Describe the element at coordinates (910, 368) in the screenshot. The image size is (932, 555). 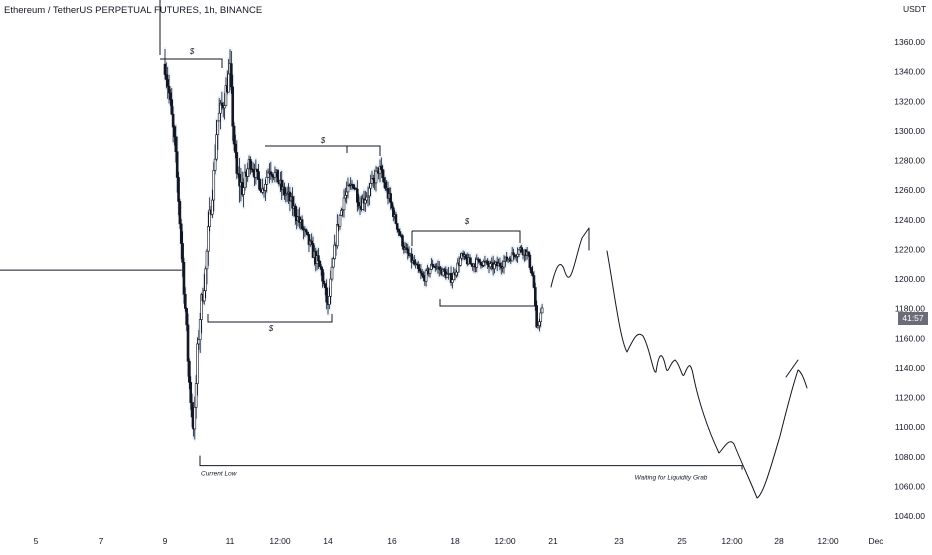
I see `y-tick-label: 1140.00` at that location.